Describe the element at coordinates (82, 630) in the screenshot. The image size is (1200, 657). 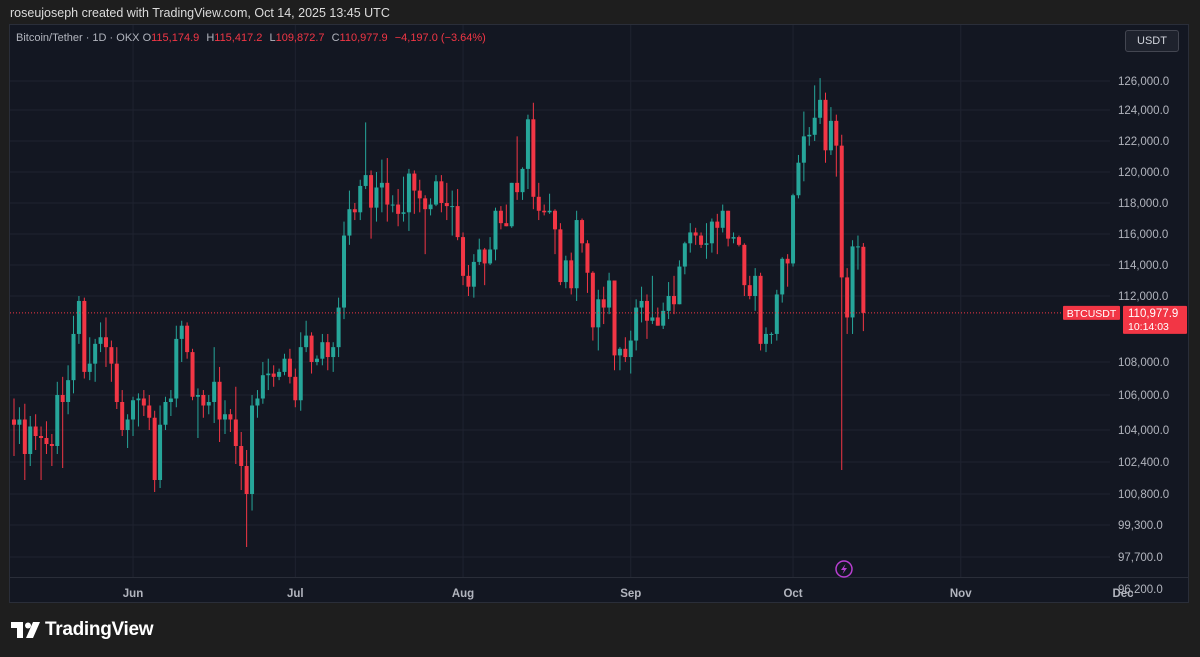
I see `tradingview-logo: TradingView` at that location.